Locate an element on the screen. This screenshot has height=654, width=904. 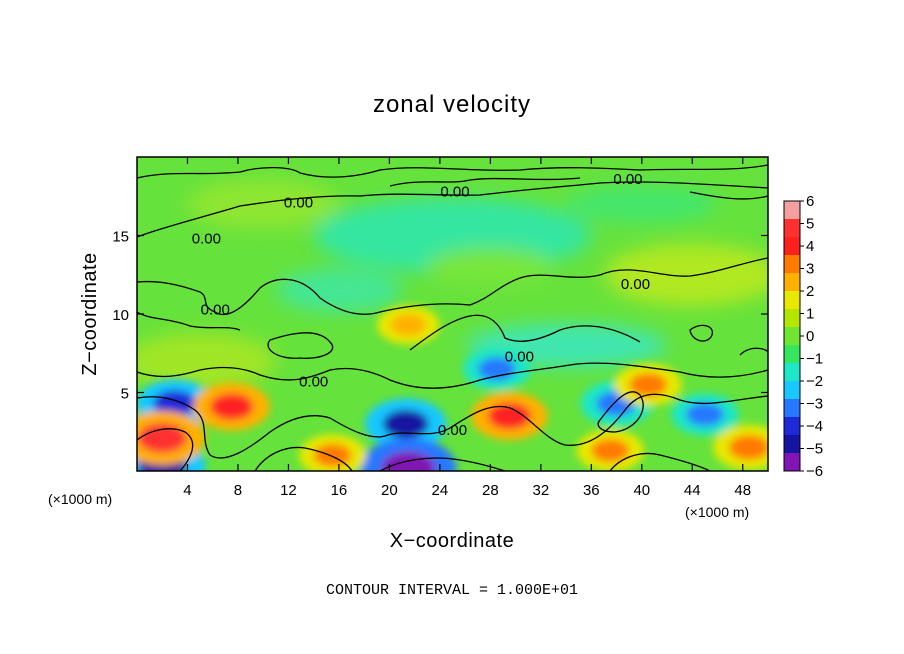
x-tick-label: 16 is located at coordinates (339, 490).